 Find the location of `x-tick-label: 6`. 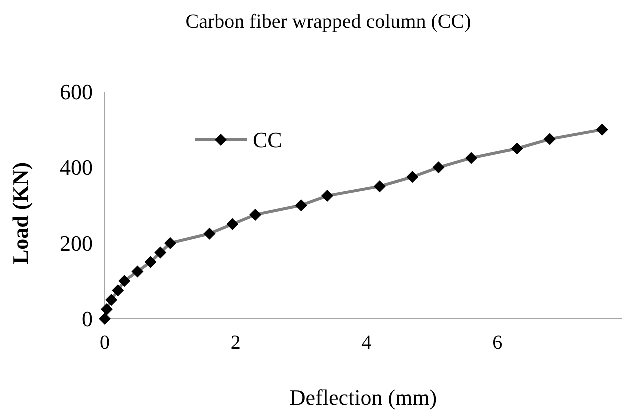

x-tick-label: 6 is located at coordinates (497, 343).